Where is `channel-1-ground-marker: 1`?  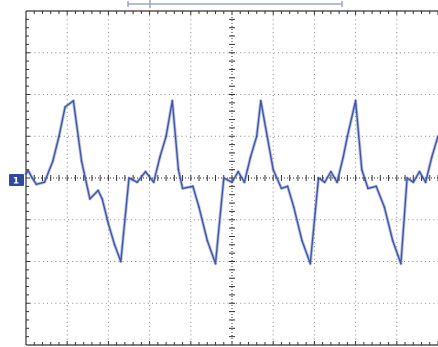
channel-1-ground-marker: 1 is located at coordinates (16, 180).